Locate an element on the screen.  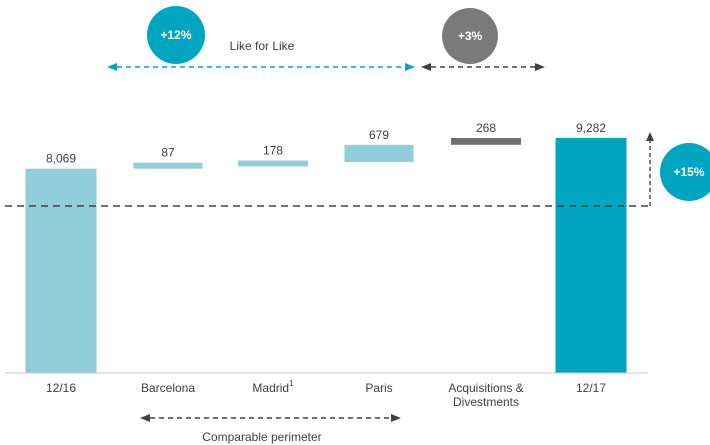
lfl-pct-bubble is located at coordinates (176, 35).